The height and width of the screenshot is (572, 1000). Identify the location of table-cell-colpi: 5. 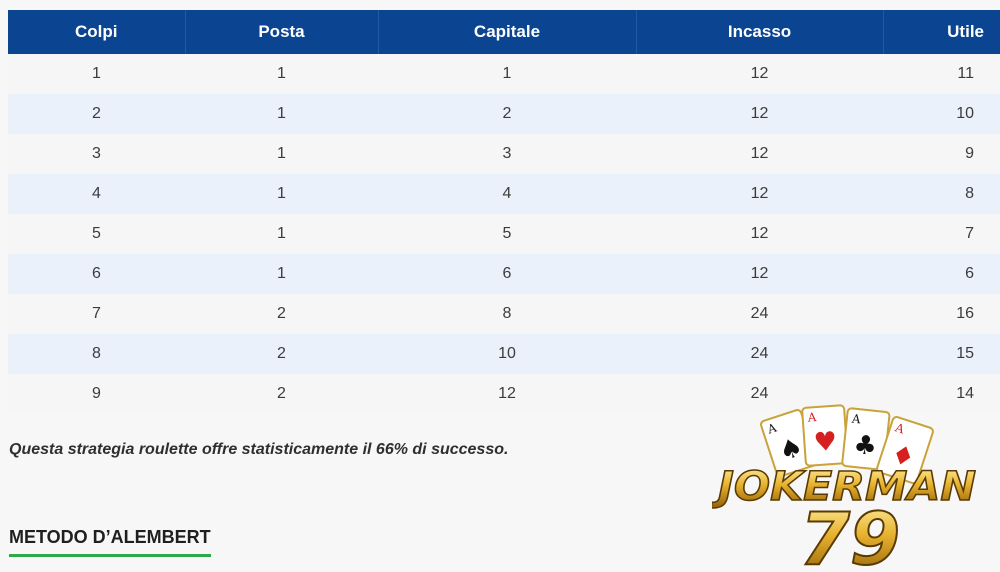
(96, 233).